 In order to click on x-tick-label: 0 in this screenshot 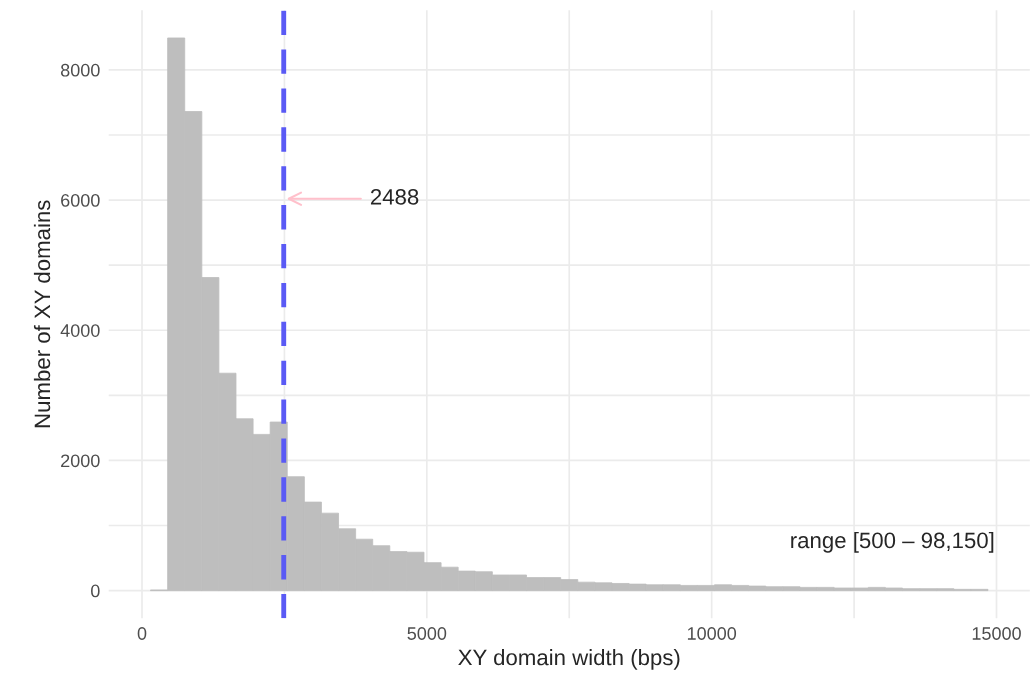, I will do `click(142, 633)`.